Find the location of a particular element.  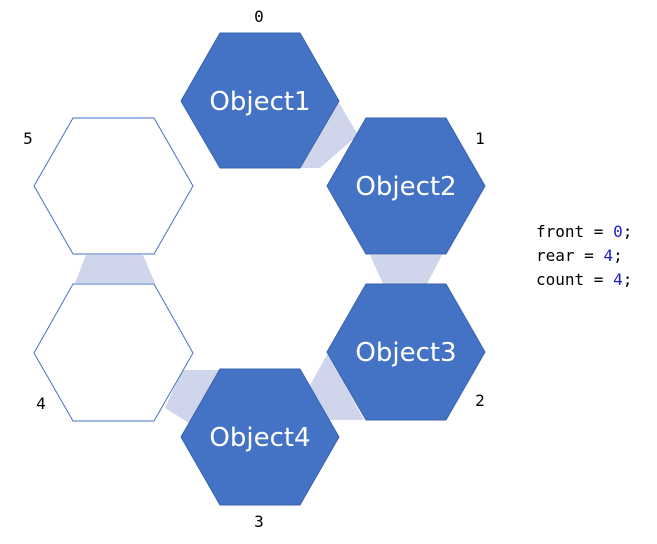

slot-3-object-label: Object4 is located at coordinates (259, 438).